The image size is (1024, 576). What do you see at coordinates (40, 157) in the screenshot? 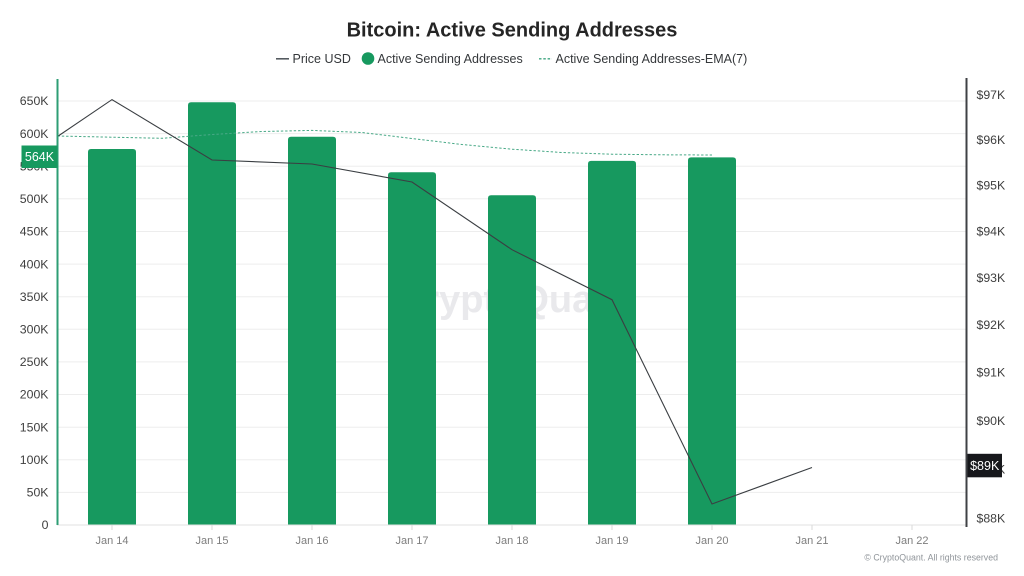
I see `svg-text: 564K` at bounding box center [40, 157].